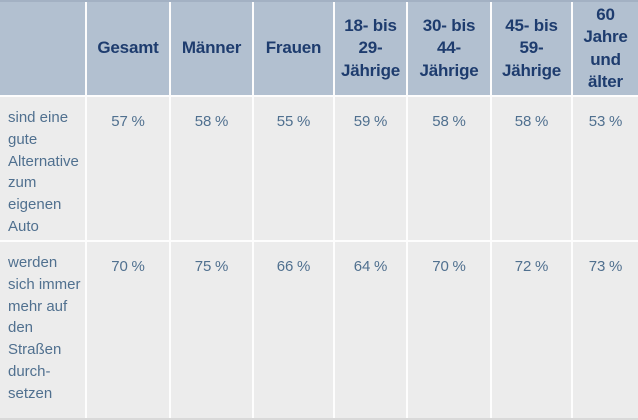 Image resolution: width=638 pixels, height=420 pixels. Describe the element at coordinates (128, 48) in the screenshot. I see `header-cell-gesamt: Gesamt` at that location.